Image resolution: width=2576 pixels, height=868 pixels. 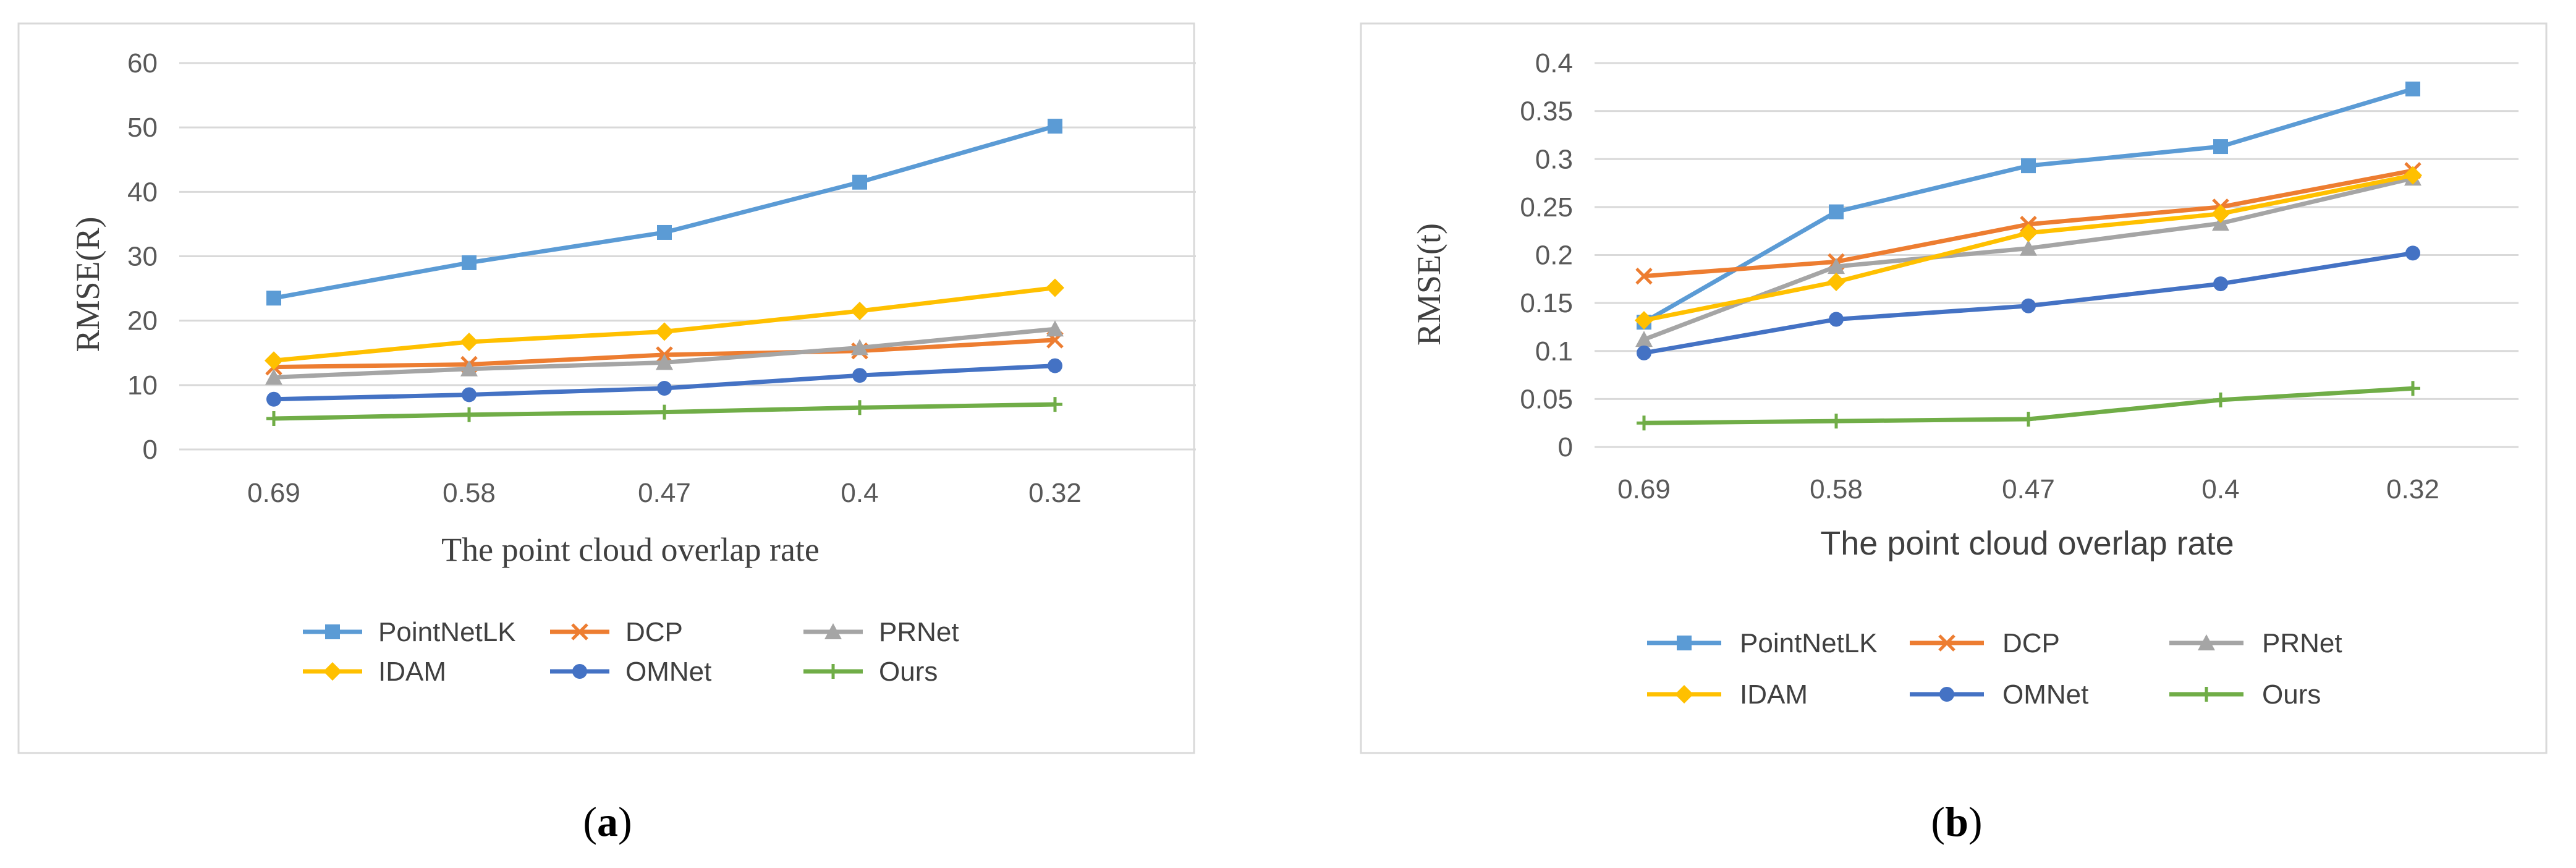 What do you see at coordinates (142, 192) in the screenshot?
I see `y-tick-label: 40` at bounding box center [142, 192].